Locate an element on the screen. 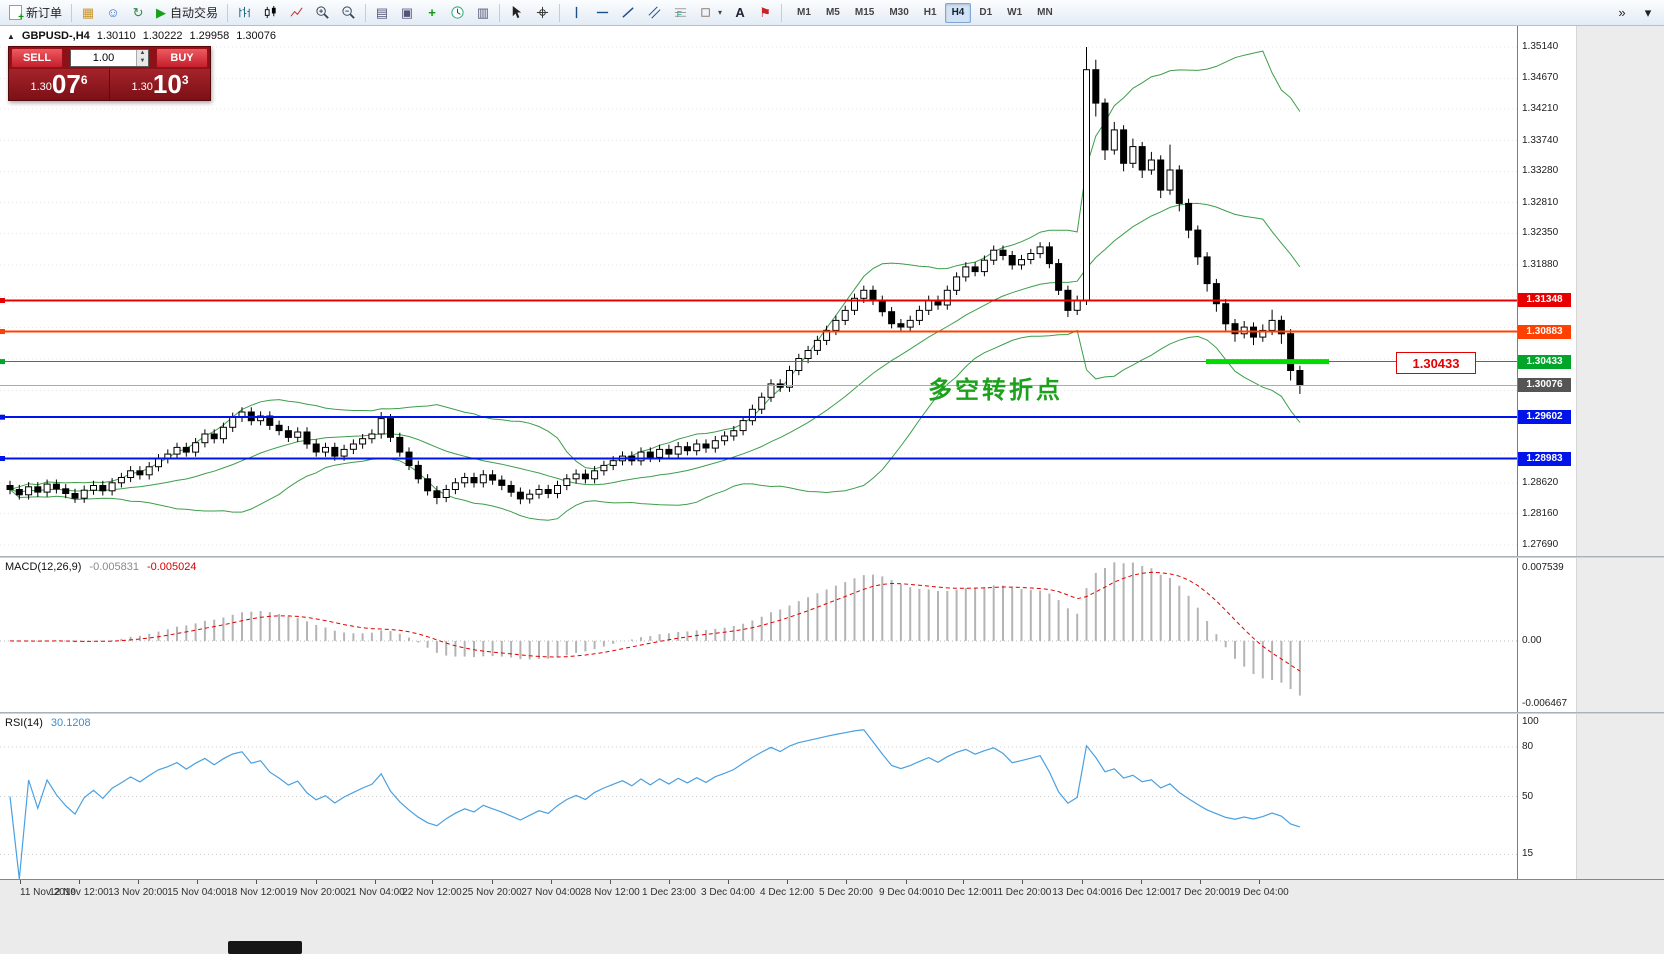  profile-icon: ☺ is located at coordinates (113, 12).